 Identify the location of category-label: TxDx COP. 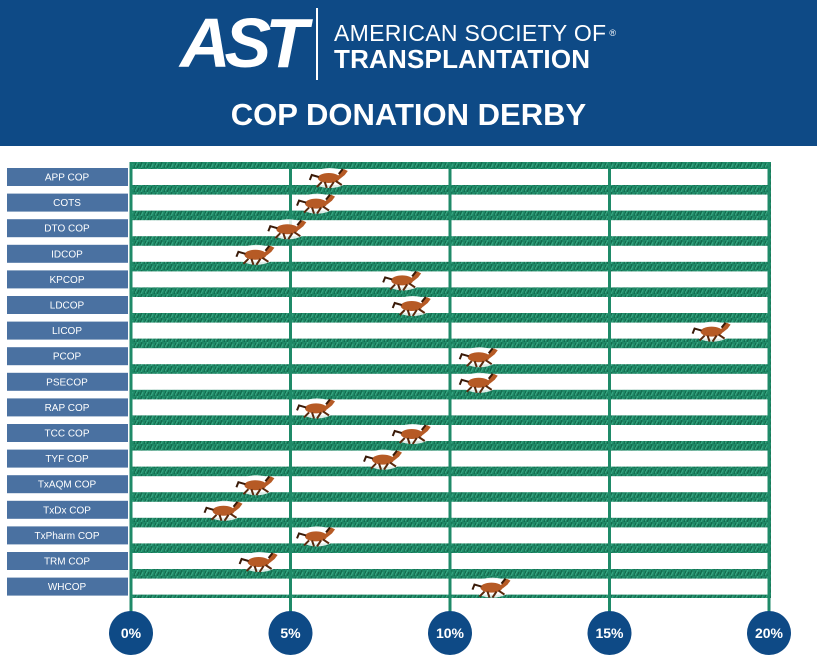
(67, 510).